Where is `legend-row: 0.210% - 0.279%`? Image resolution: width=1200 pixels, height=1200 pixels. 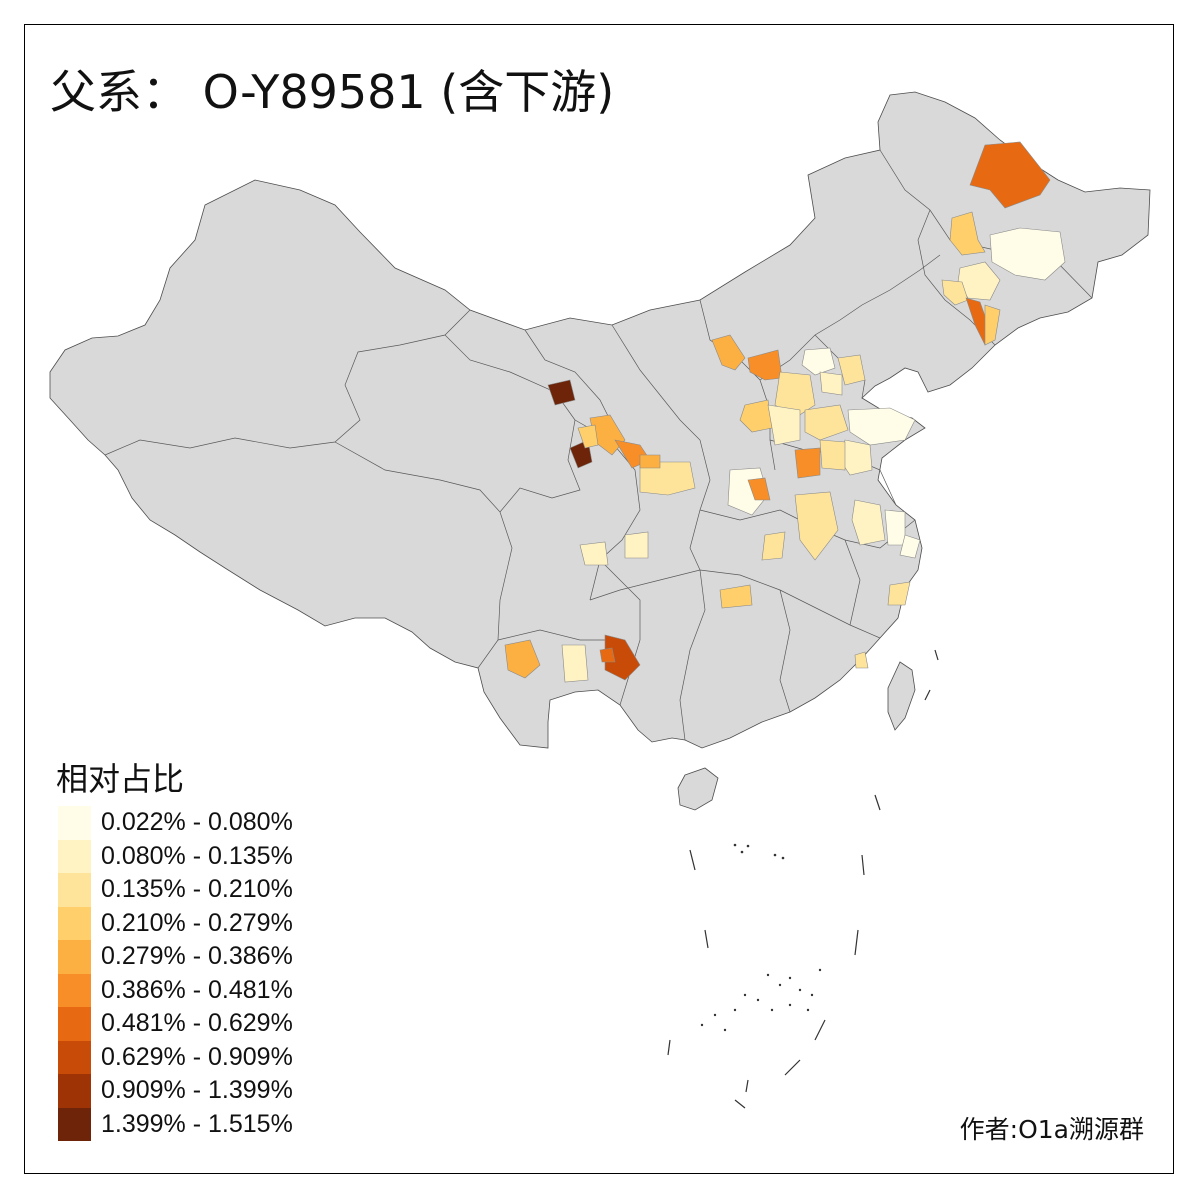 legend-row: 0.210% - 0.279% is located at coordinates (175, 923).